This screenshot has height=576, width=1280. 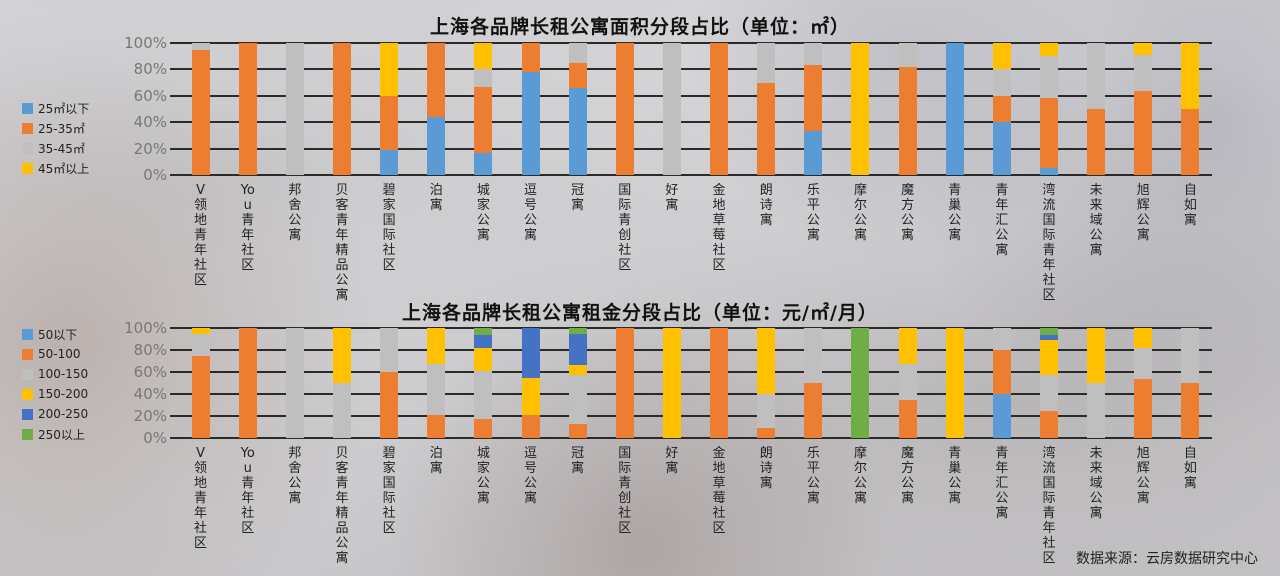 What do you see at coordinates (145, 328) in the screenshot?
I see `y-tick-label: 100%` at bounding box center [145, 328].